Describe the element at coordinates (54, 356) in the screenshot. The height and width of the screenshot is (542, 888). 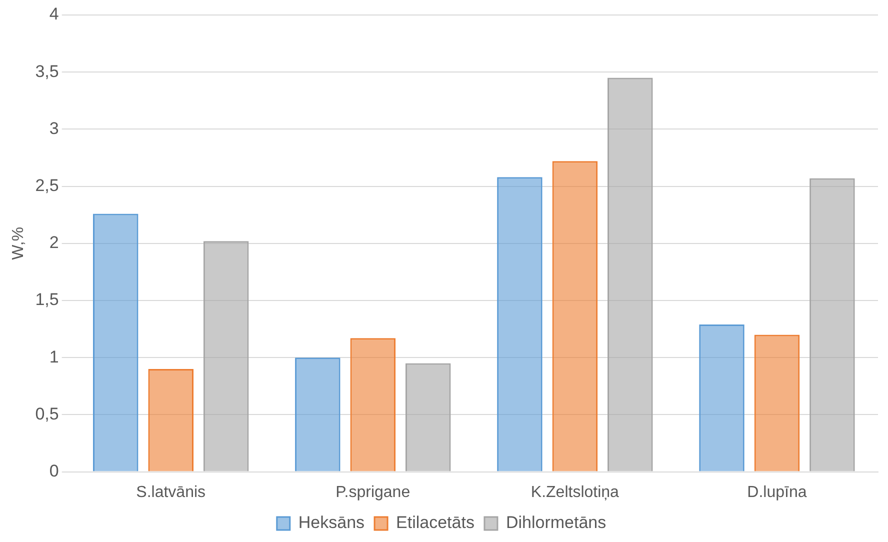
I see `y-tick-label: 1` at that location.